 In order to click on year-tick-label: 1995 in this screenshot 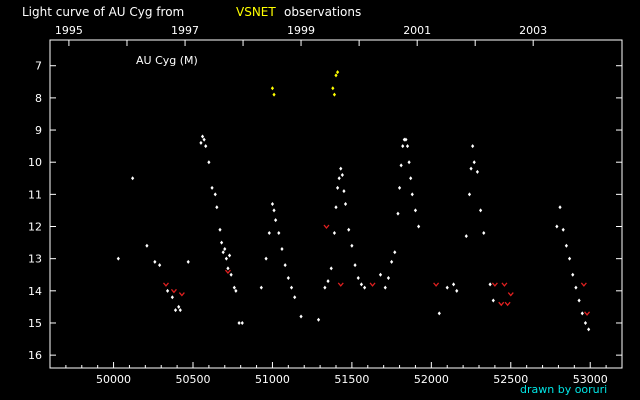, I will do `click(69, 30)`.